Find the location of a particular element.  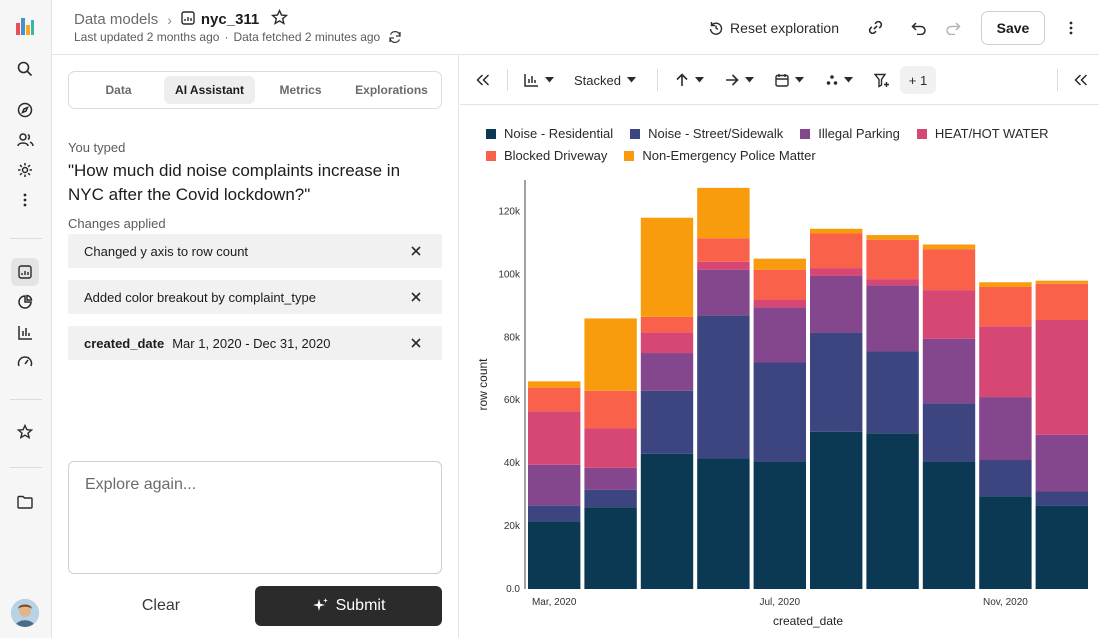

legend-item: Noise - Street/Sidewalk is located at coordinates (706, 133).